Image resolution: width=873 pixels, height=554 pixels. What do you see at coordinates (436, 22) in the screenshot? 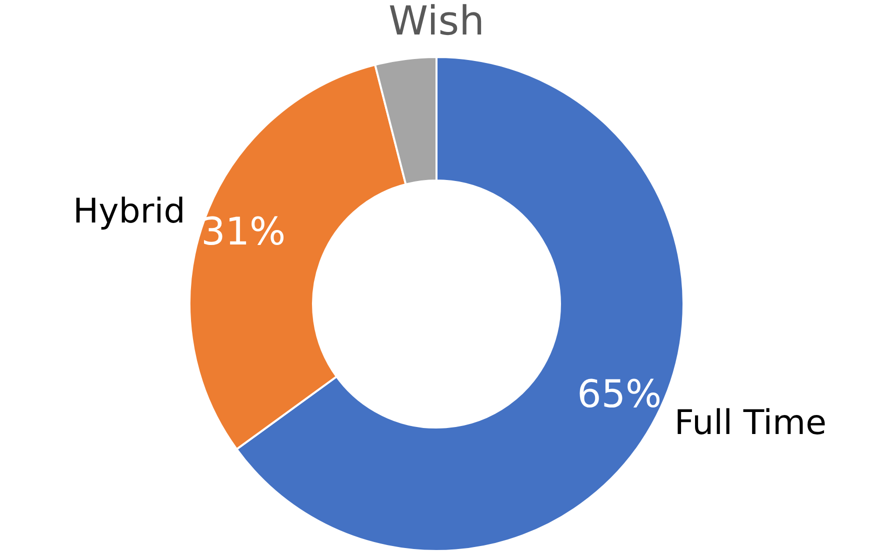
I see `chart-title: Wish` at bounding box center [436, 22].